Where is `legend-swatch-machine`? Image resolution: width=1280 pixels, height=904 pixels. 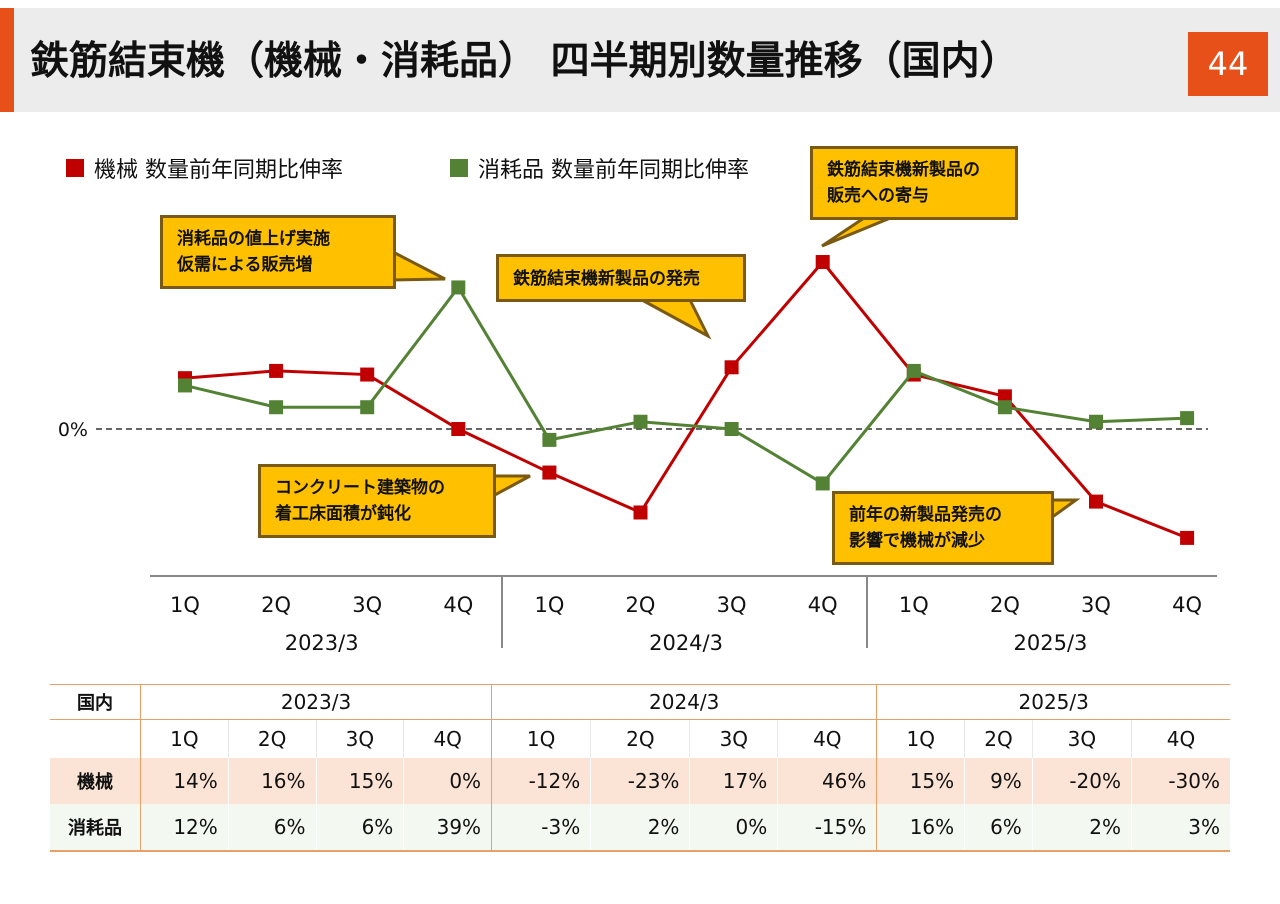 legend-swatch-machine is located at coordinates (75, 168).